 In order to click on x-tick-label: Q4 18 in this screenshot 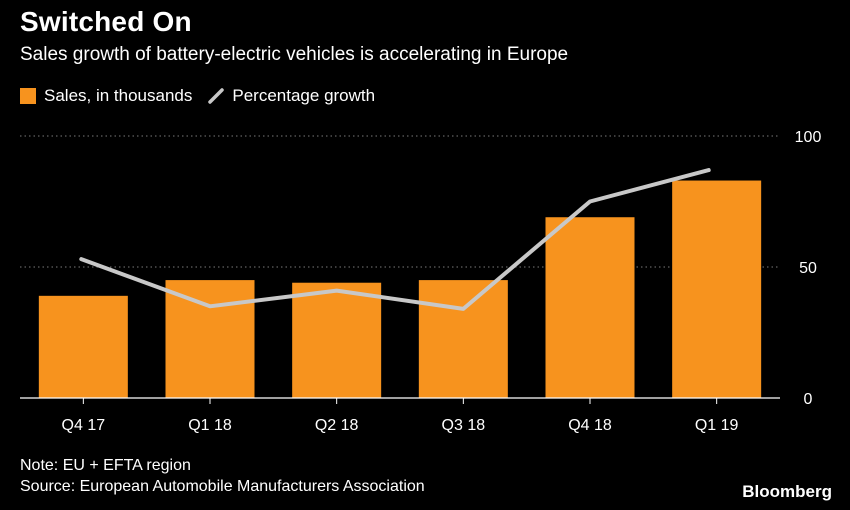, I will do `click(590, 425)`.